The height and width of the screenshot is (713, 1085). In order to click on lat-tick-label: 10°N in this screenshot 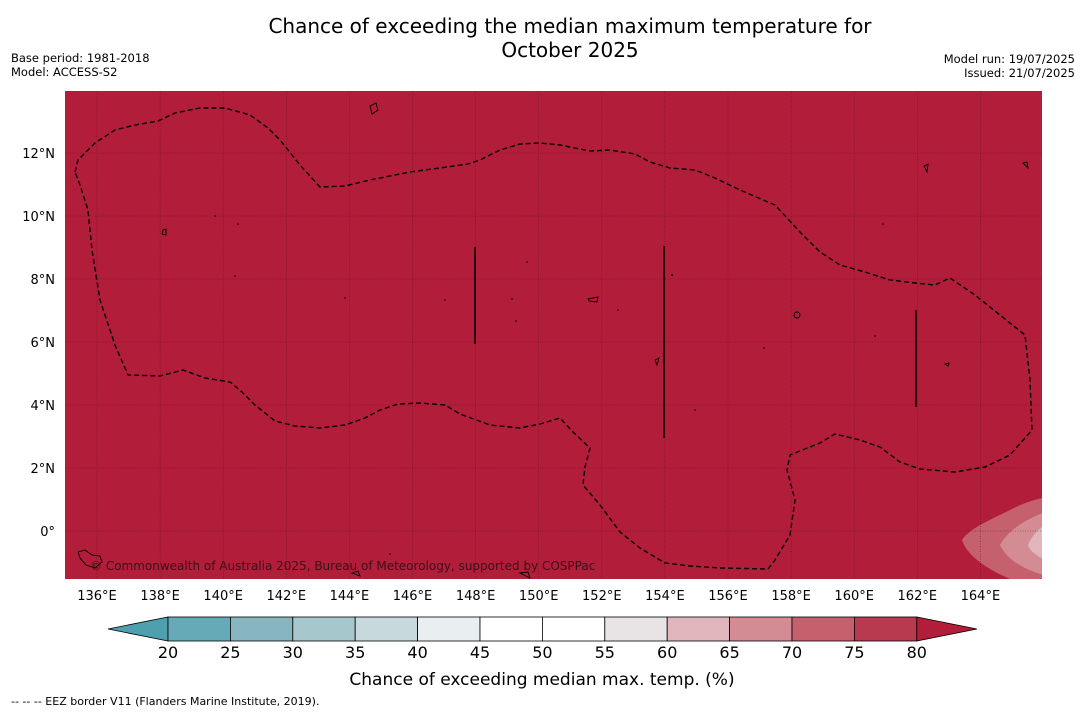, I will do `click(38, 217)`.